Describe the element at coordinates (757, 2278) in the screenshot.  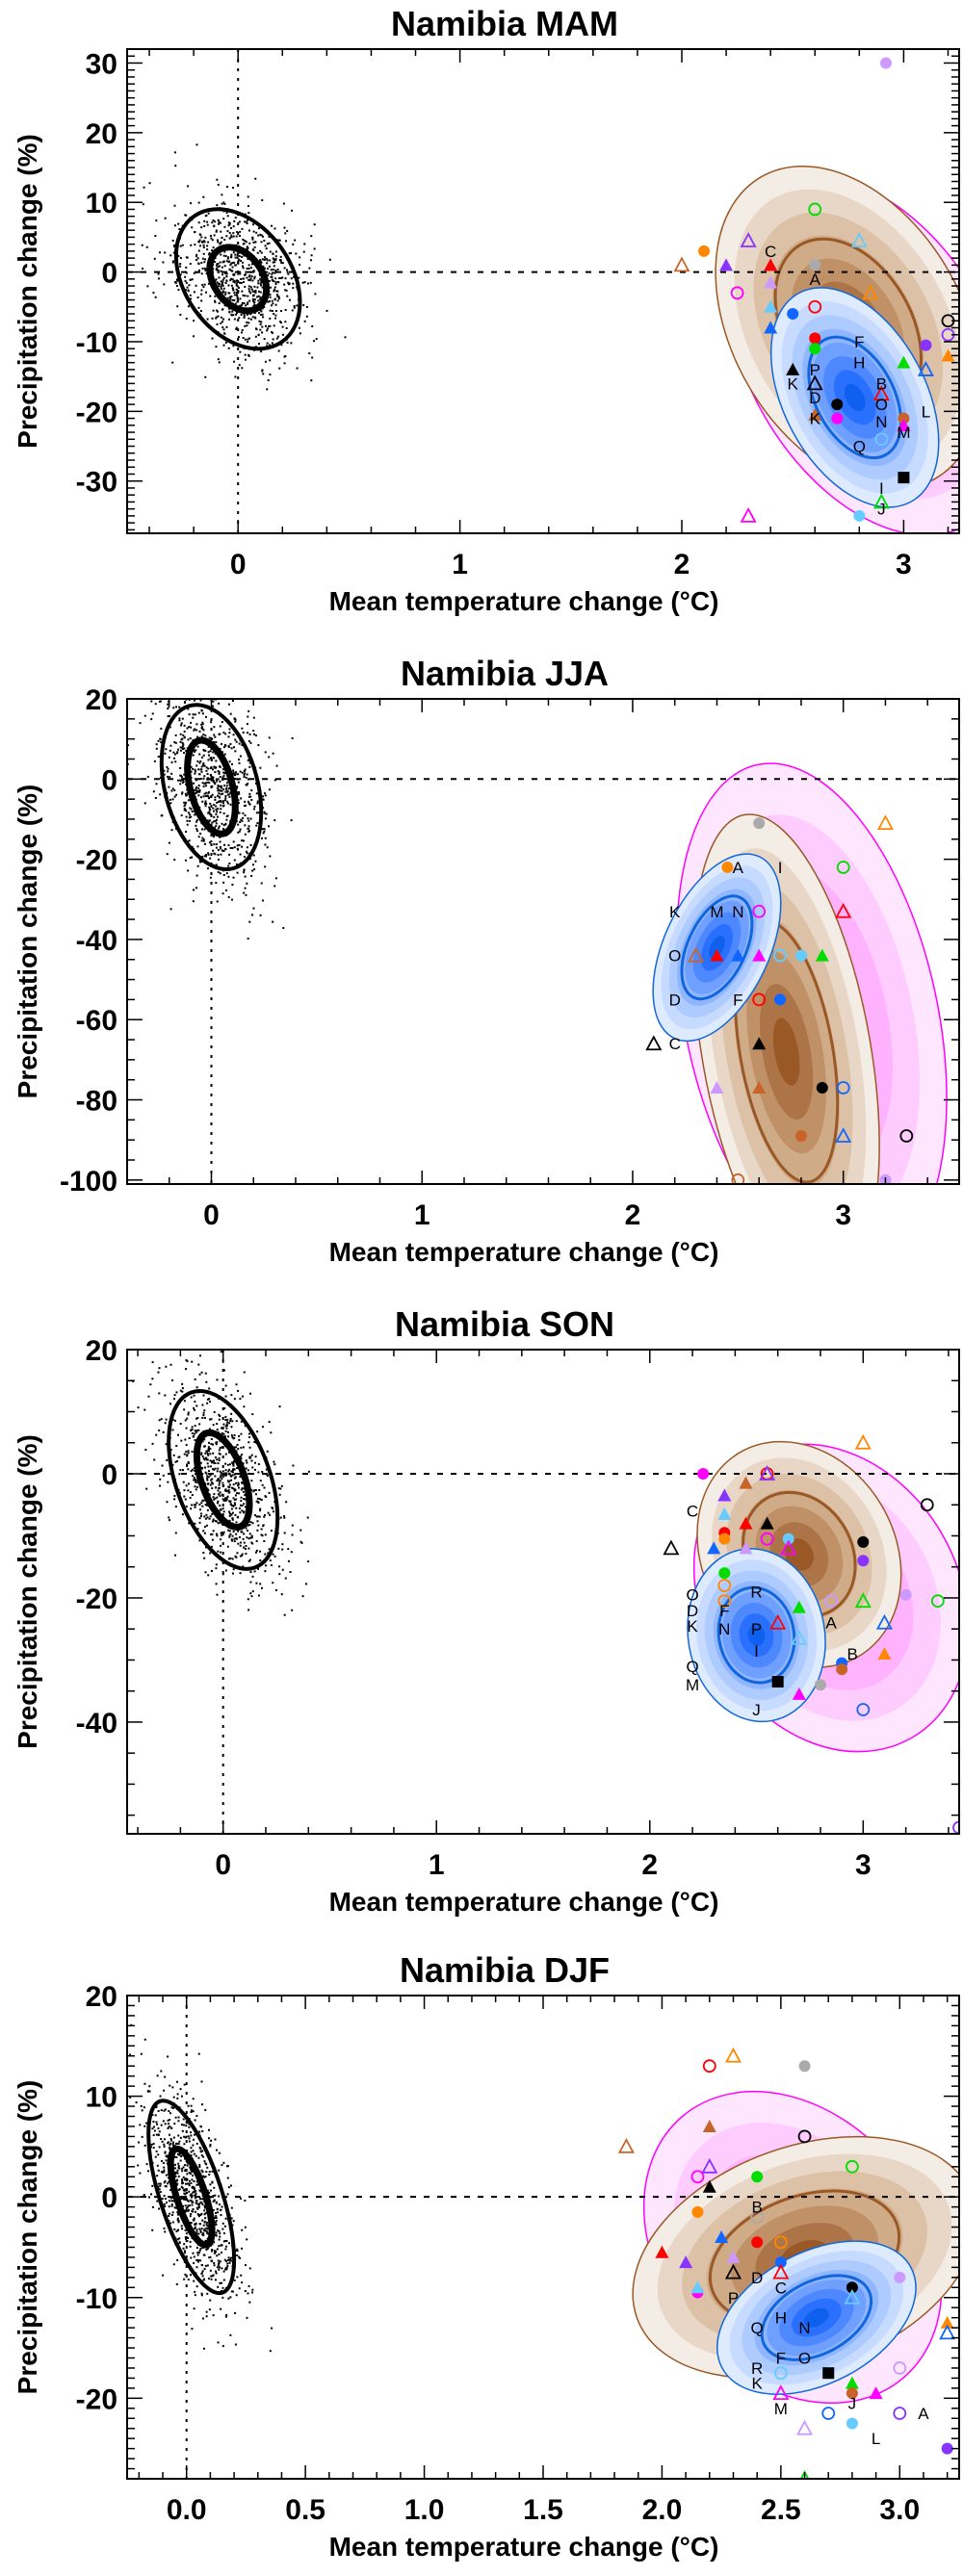
I see `model-letter: D` at that location.